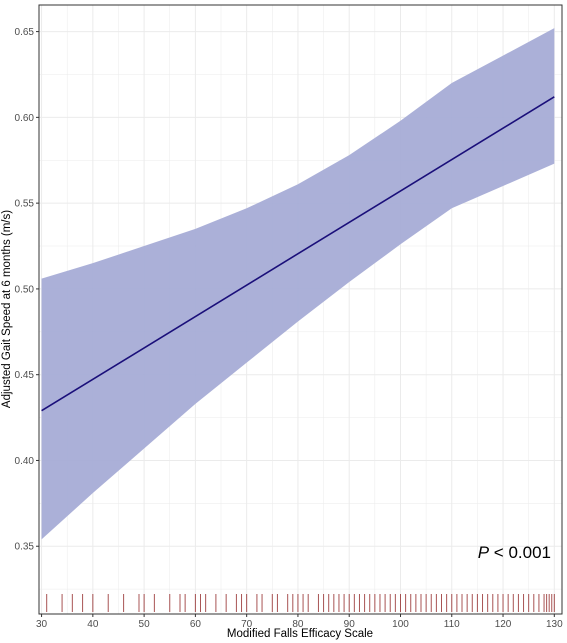 This screenshot has width=567, height=643. What do you see at coordinates (247, 624) in the screenshot?
I see `x-tick-label: 70` at bounding box center [247, 624].